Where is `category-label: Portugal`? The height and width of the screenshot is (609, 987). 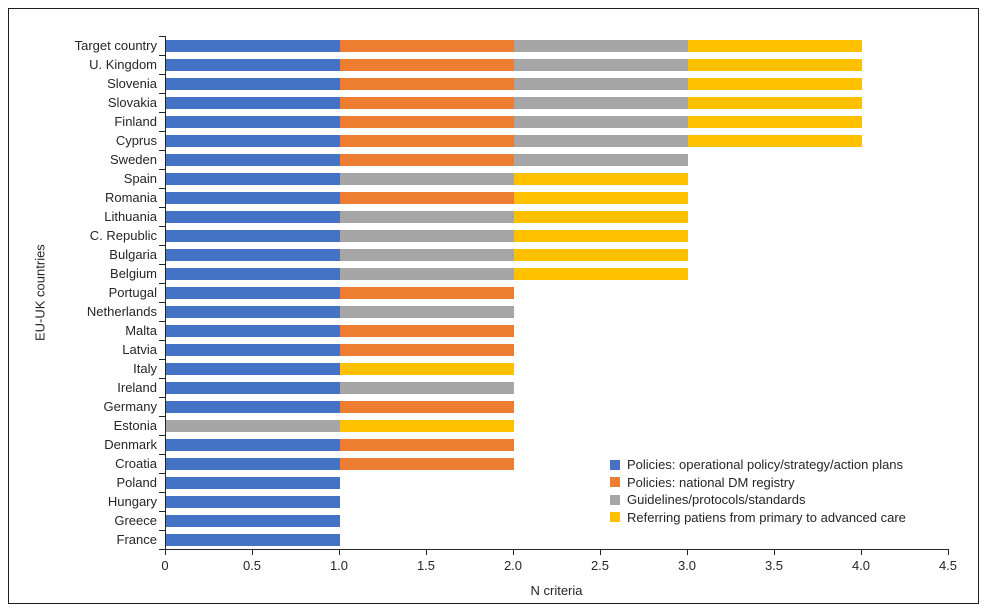 category-label: Portugal is located at coordinates (132, 292).